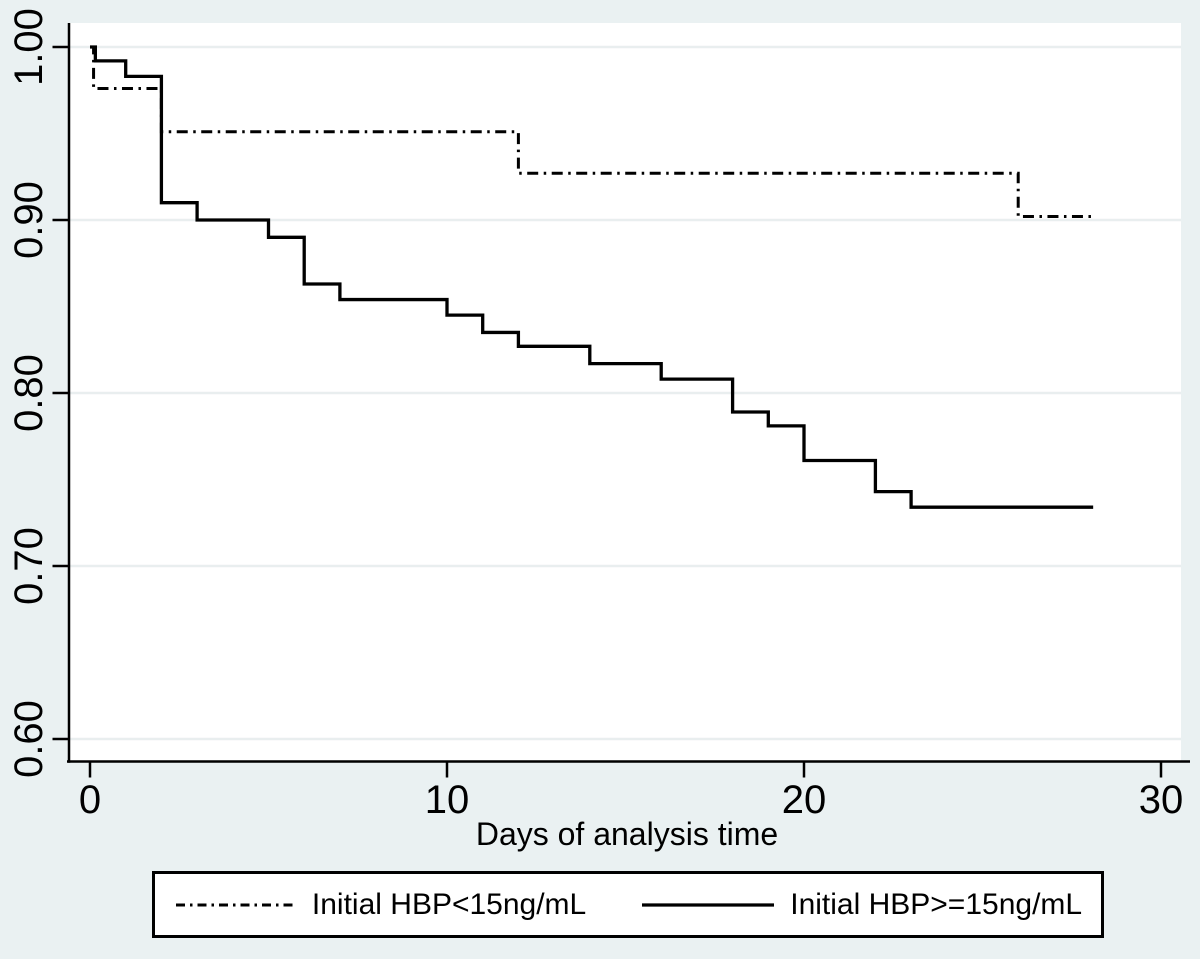 The width and height of the screenshot is (1200, 959). What do you see at coordinates (804, 800) in the screenshot?
I see `x-tick-label: 20` at bounding box center [804, 800].